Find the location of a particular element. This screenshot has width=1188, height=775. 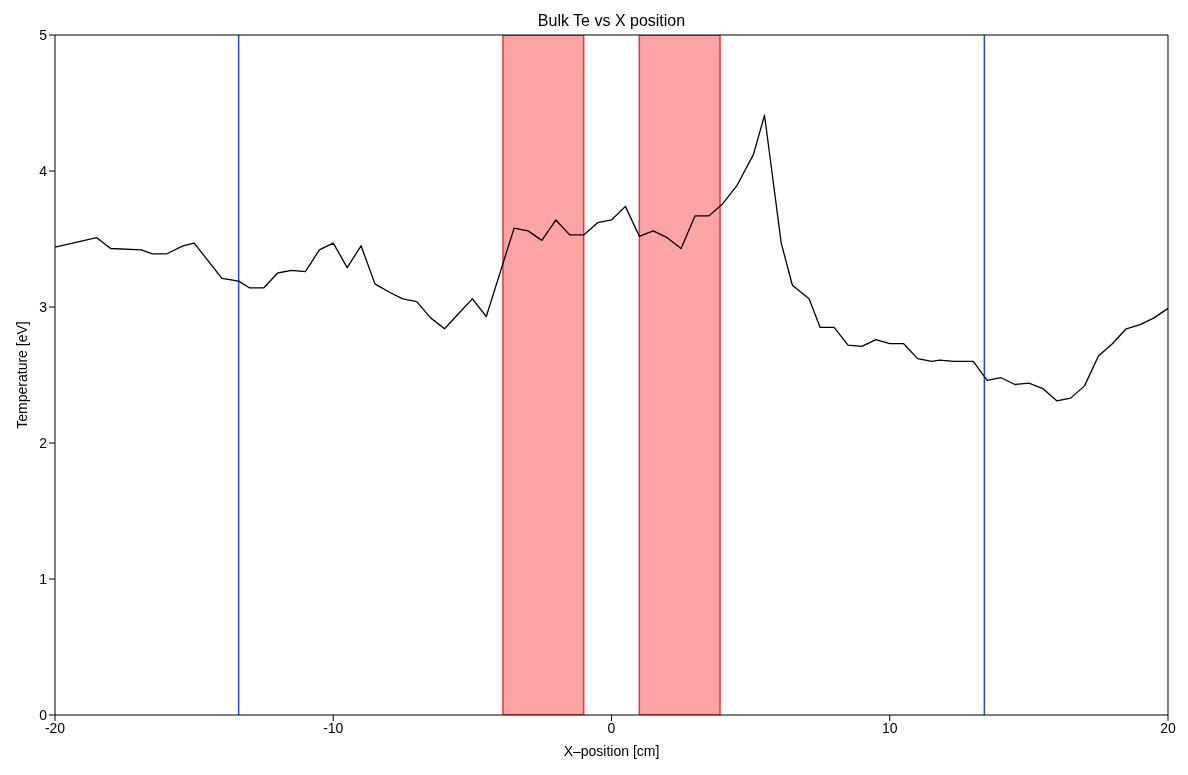

x-tick-label: 10 is located at coordinates (889, 727).